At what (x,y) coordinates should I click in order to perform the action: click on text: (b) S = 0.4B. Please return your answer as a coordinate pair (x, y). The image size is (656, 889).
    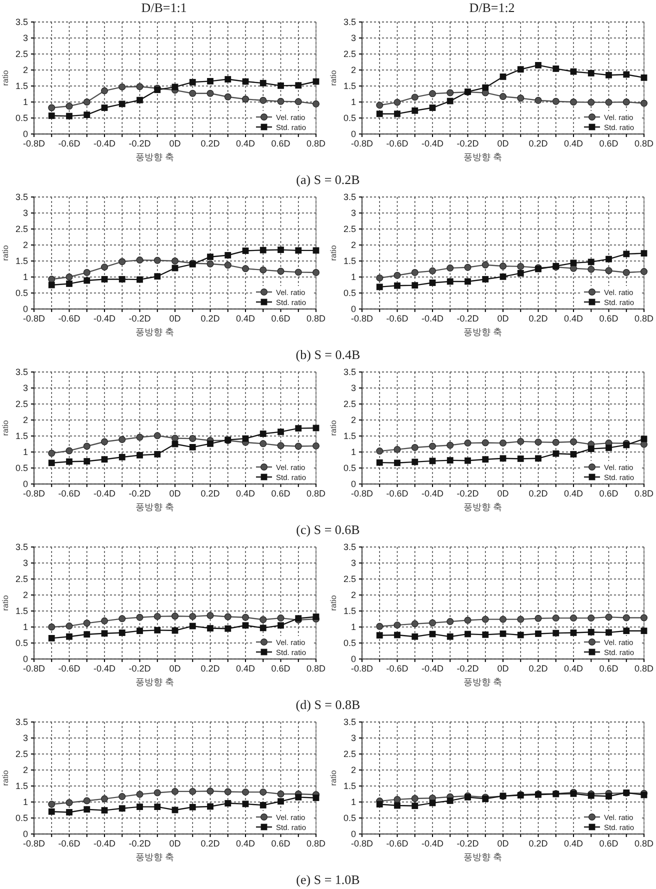
    Looking at the image, I should click on (328, 355).